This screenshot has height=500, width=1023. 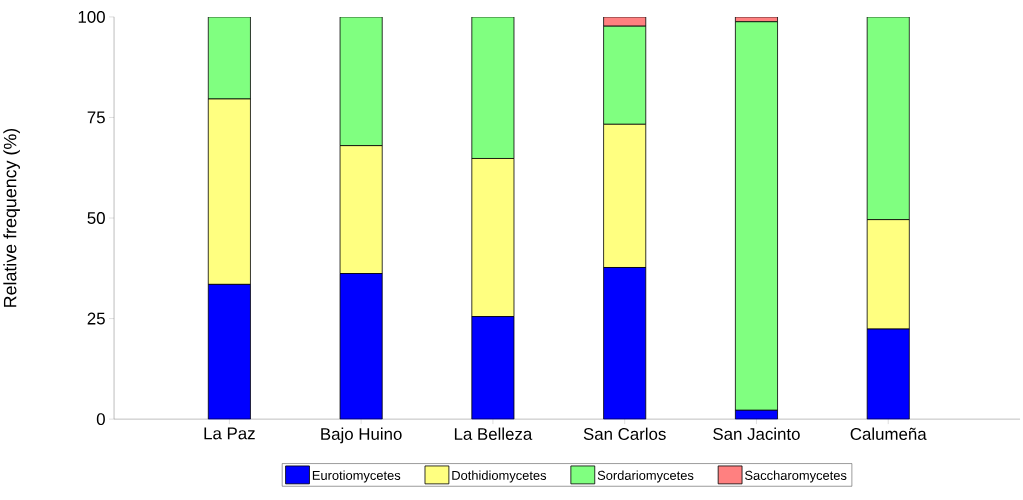 What do you see at coordinates (499, 476) in the screenshot?
I see `legend-label: Dothidiomycetes` at bounding box center [499, 476].